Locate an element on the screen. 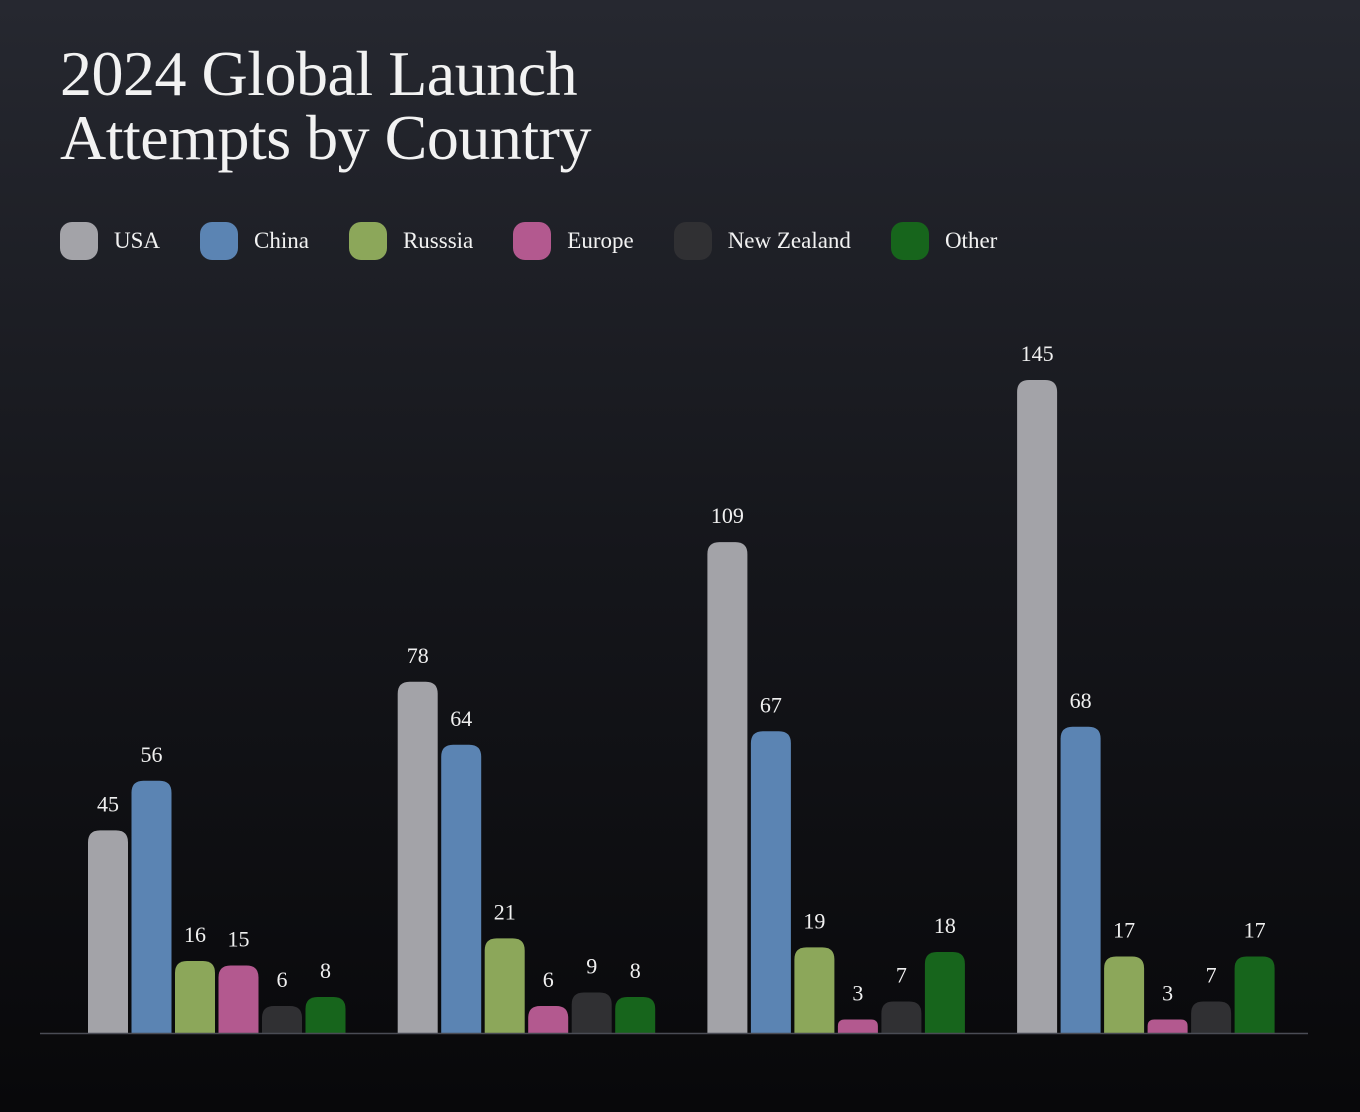 The height and width of the screenshot is (1112, 1360). value-label: 9 is located at coordinates (591, 966).